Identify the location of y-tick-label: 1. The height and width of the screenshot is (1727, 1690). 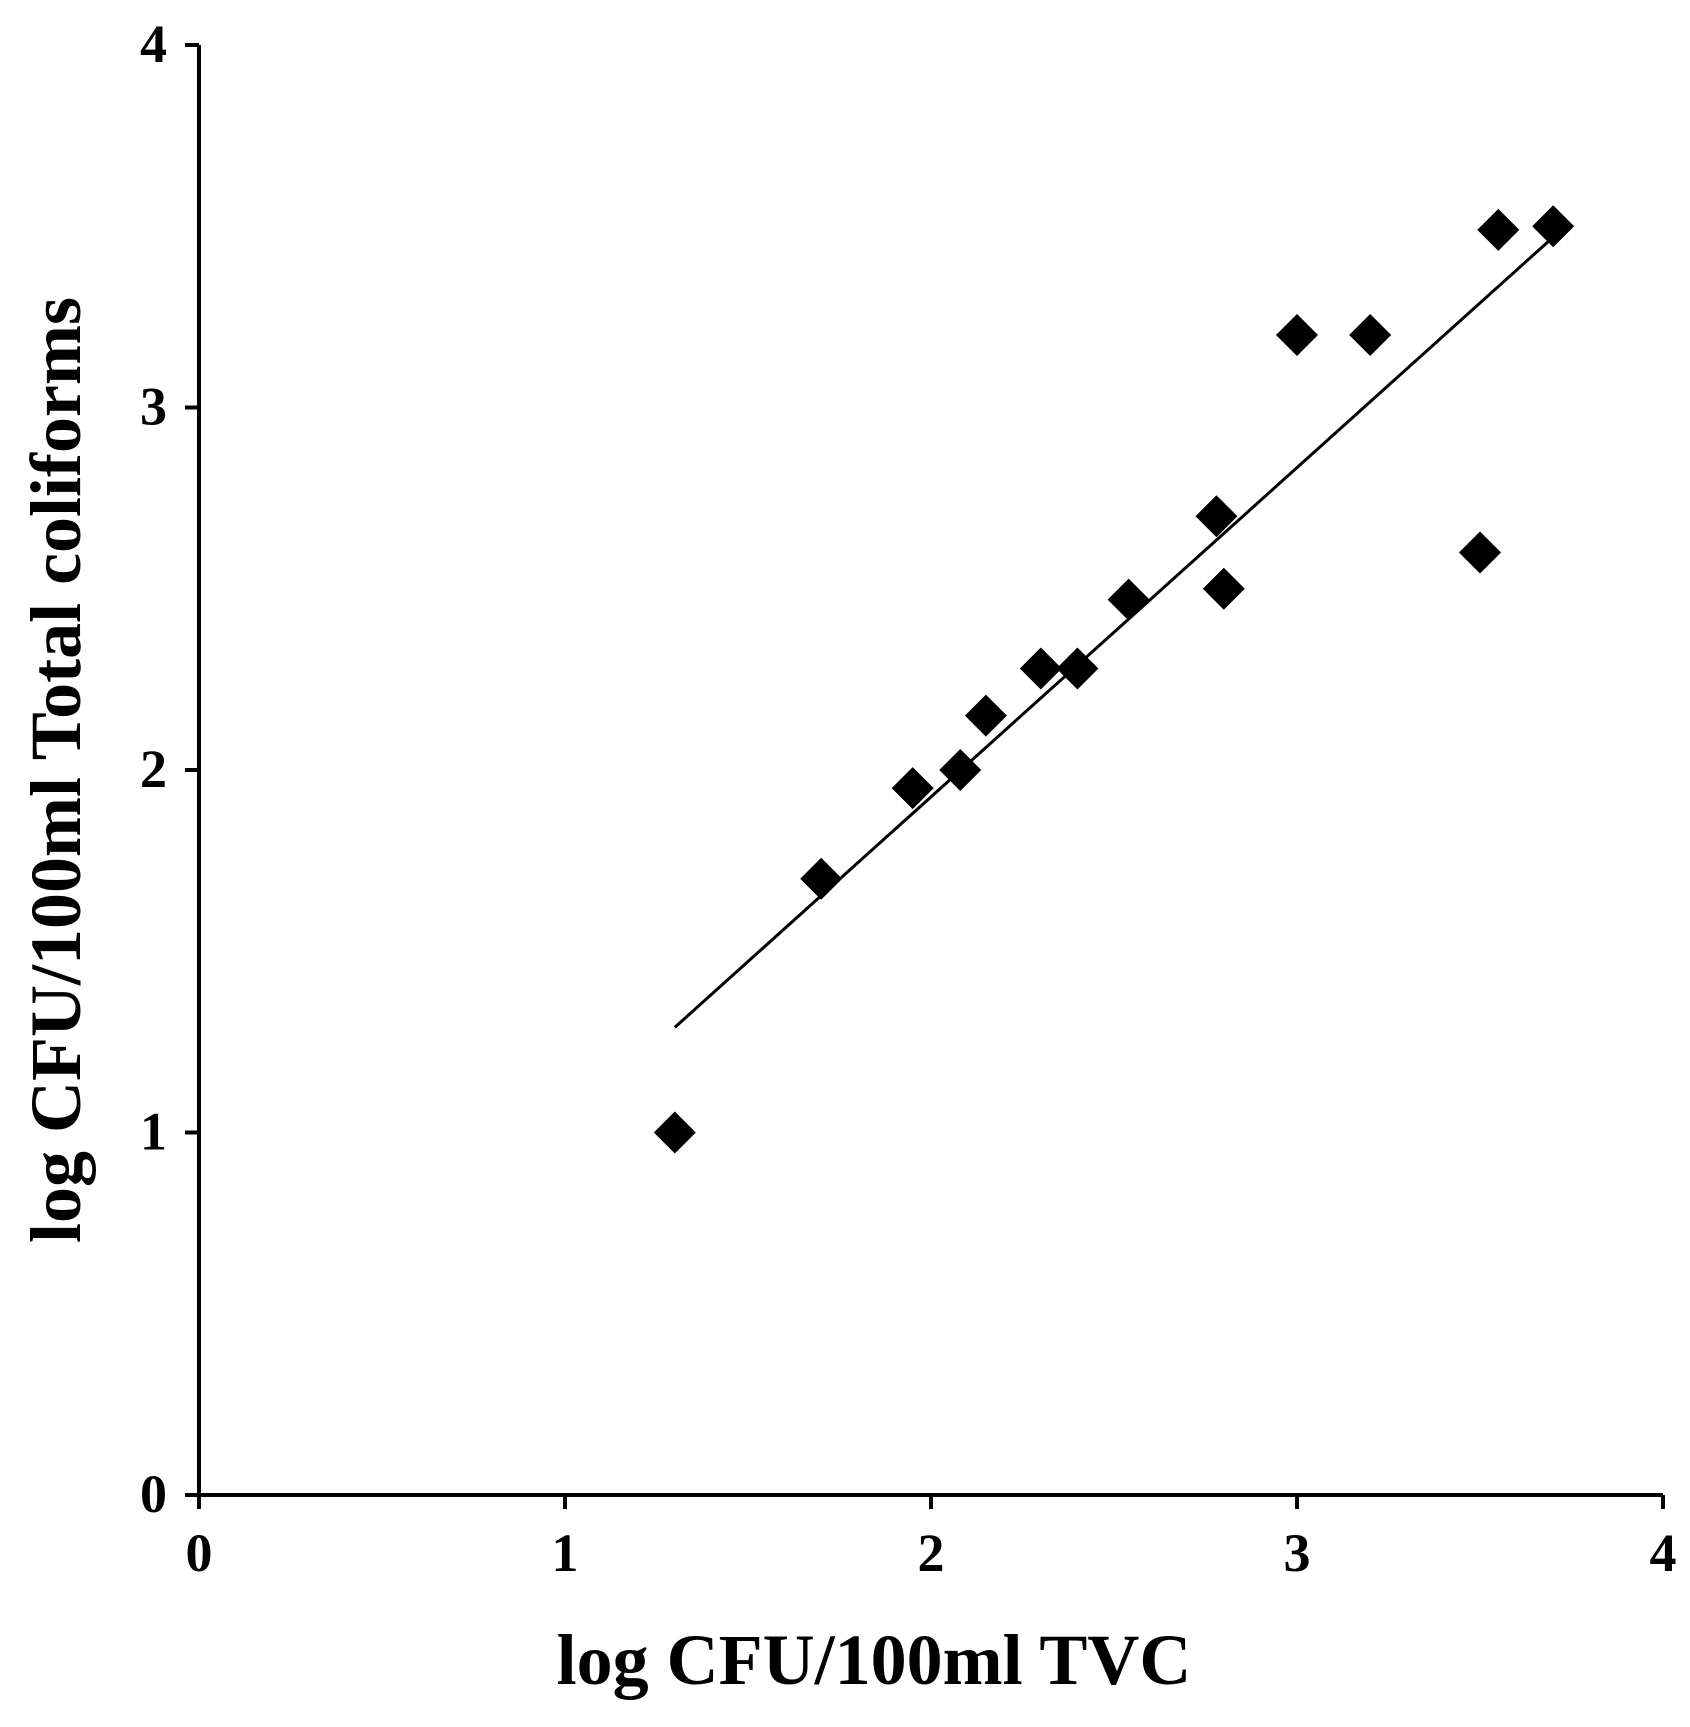
(153, 1132).